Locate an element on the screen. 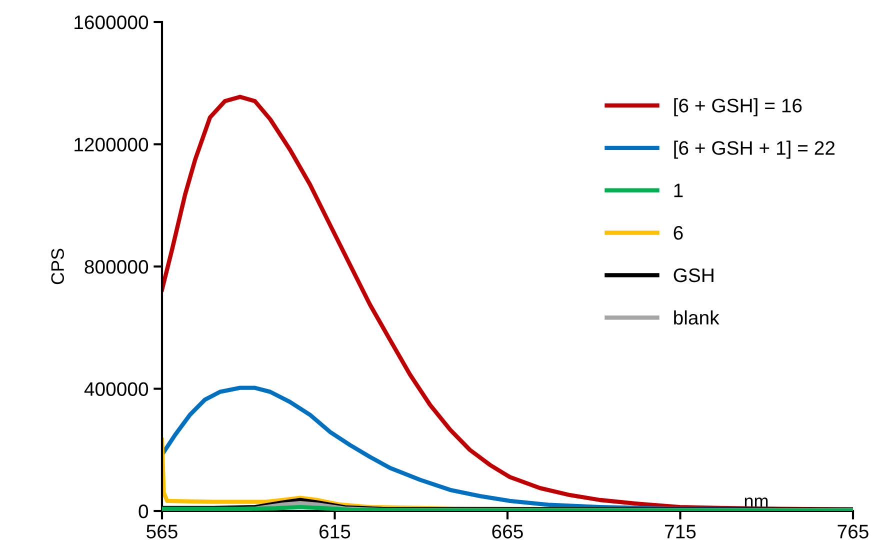 The width and height of the screenshot is (876, 558). x-tick-label: 665 is located at coordinates (507, 531).